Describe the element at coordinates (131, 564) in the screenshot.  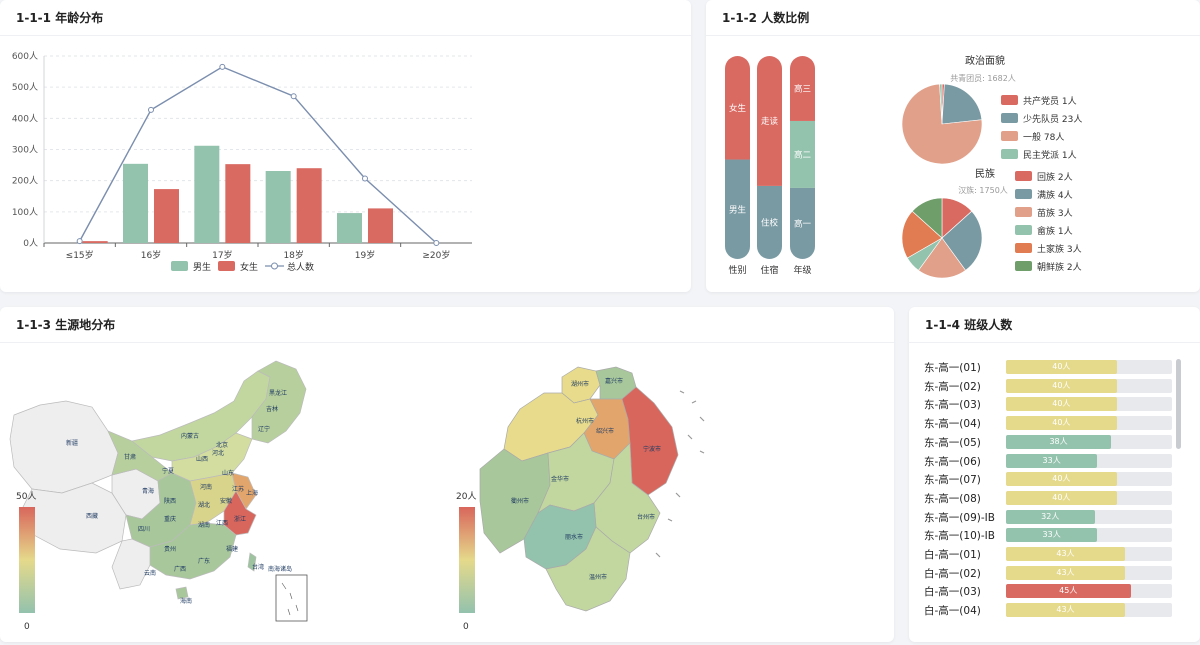
I see `map-region-yunnan` at that location.